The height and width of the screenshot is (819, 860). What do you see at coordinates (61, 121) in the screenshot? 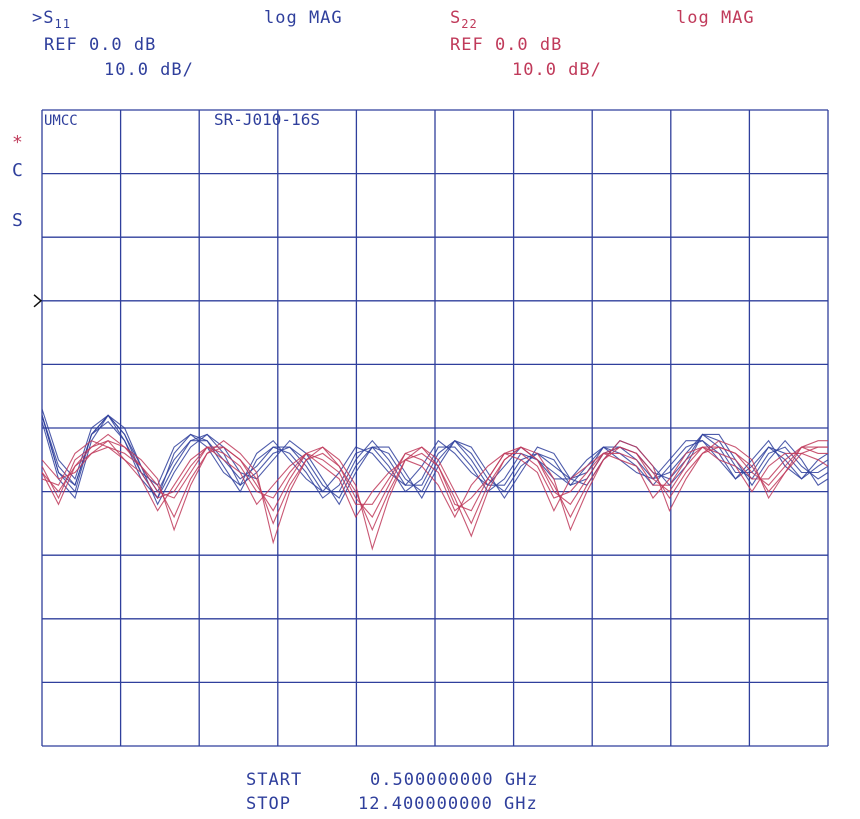
I see `plot-title-left: UMCC` at bounding box center [61, 121].